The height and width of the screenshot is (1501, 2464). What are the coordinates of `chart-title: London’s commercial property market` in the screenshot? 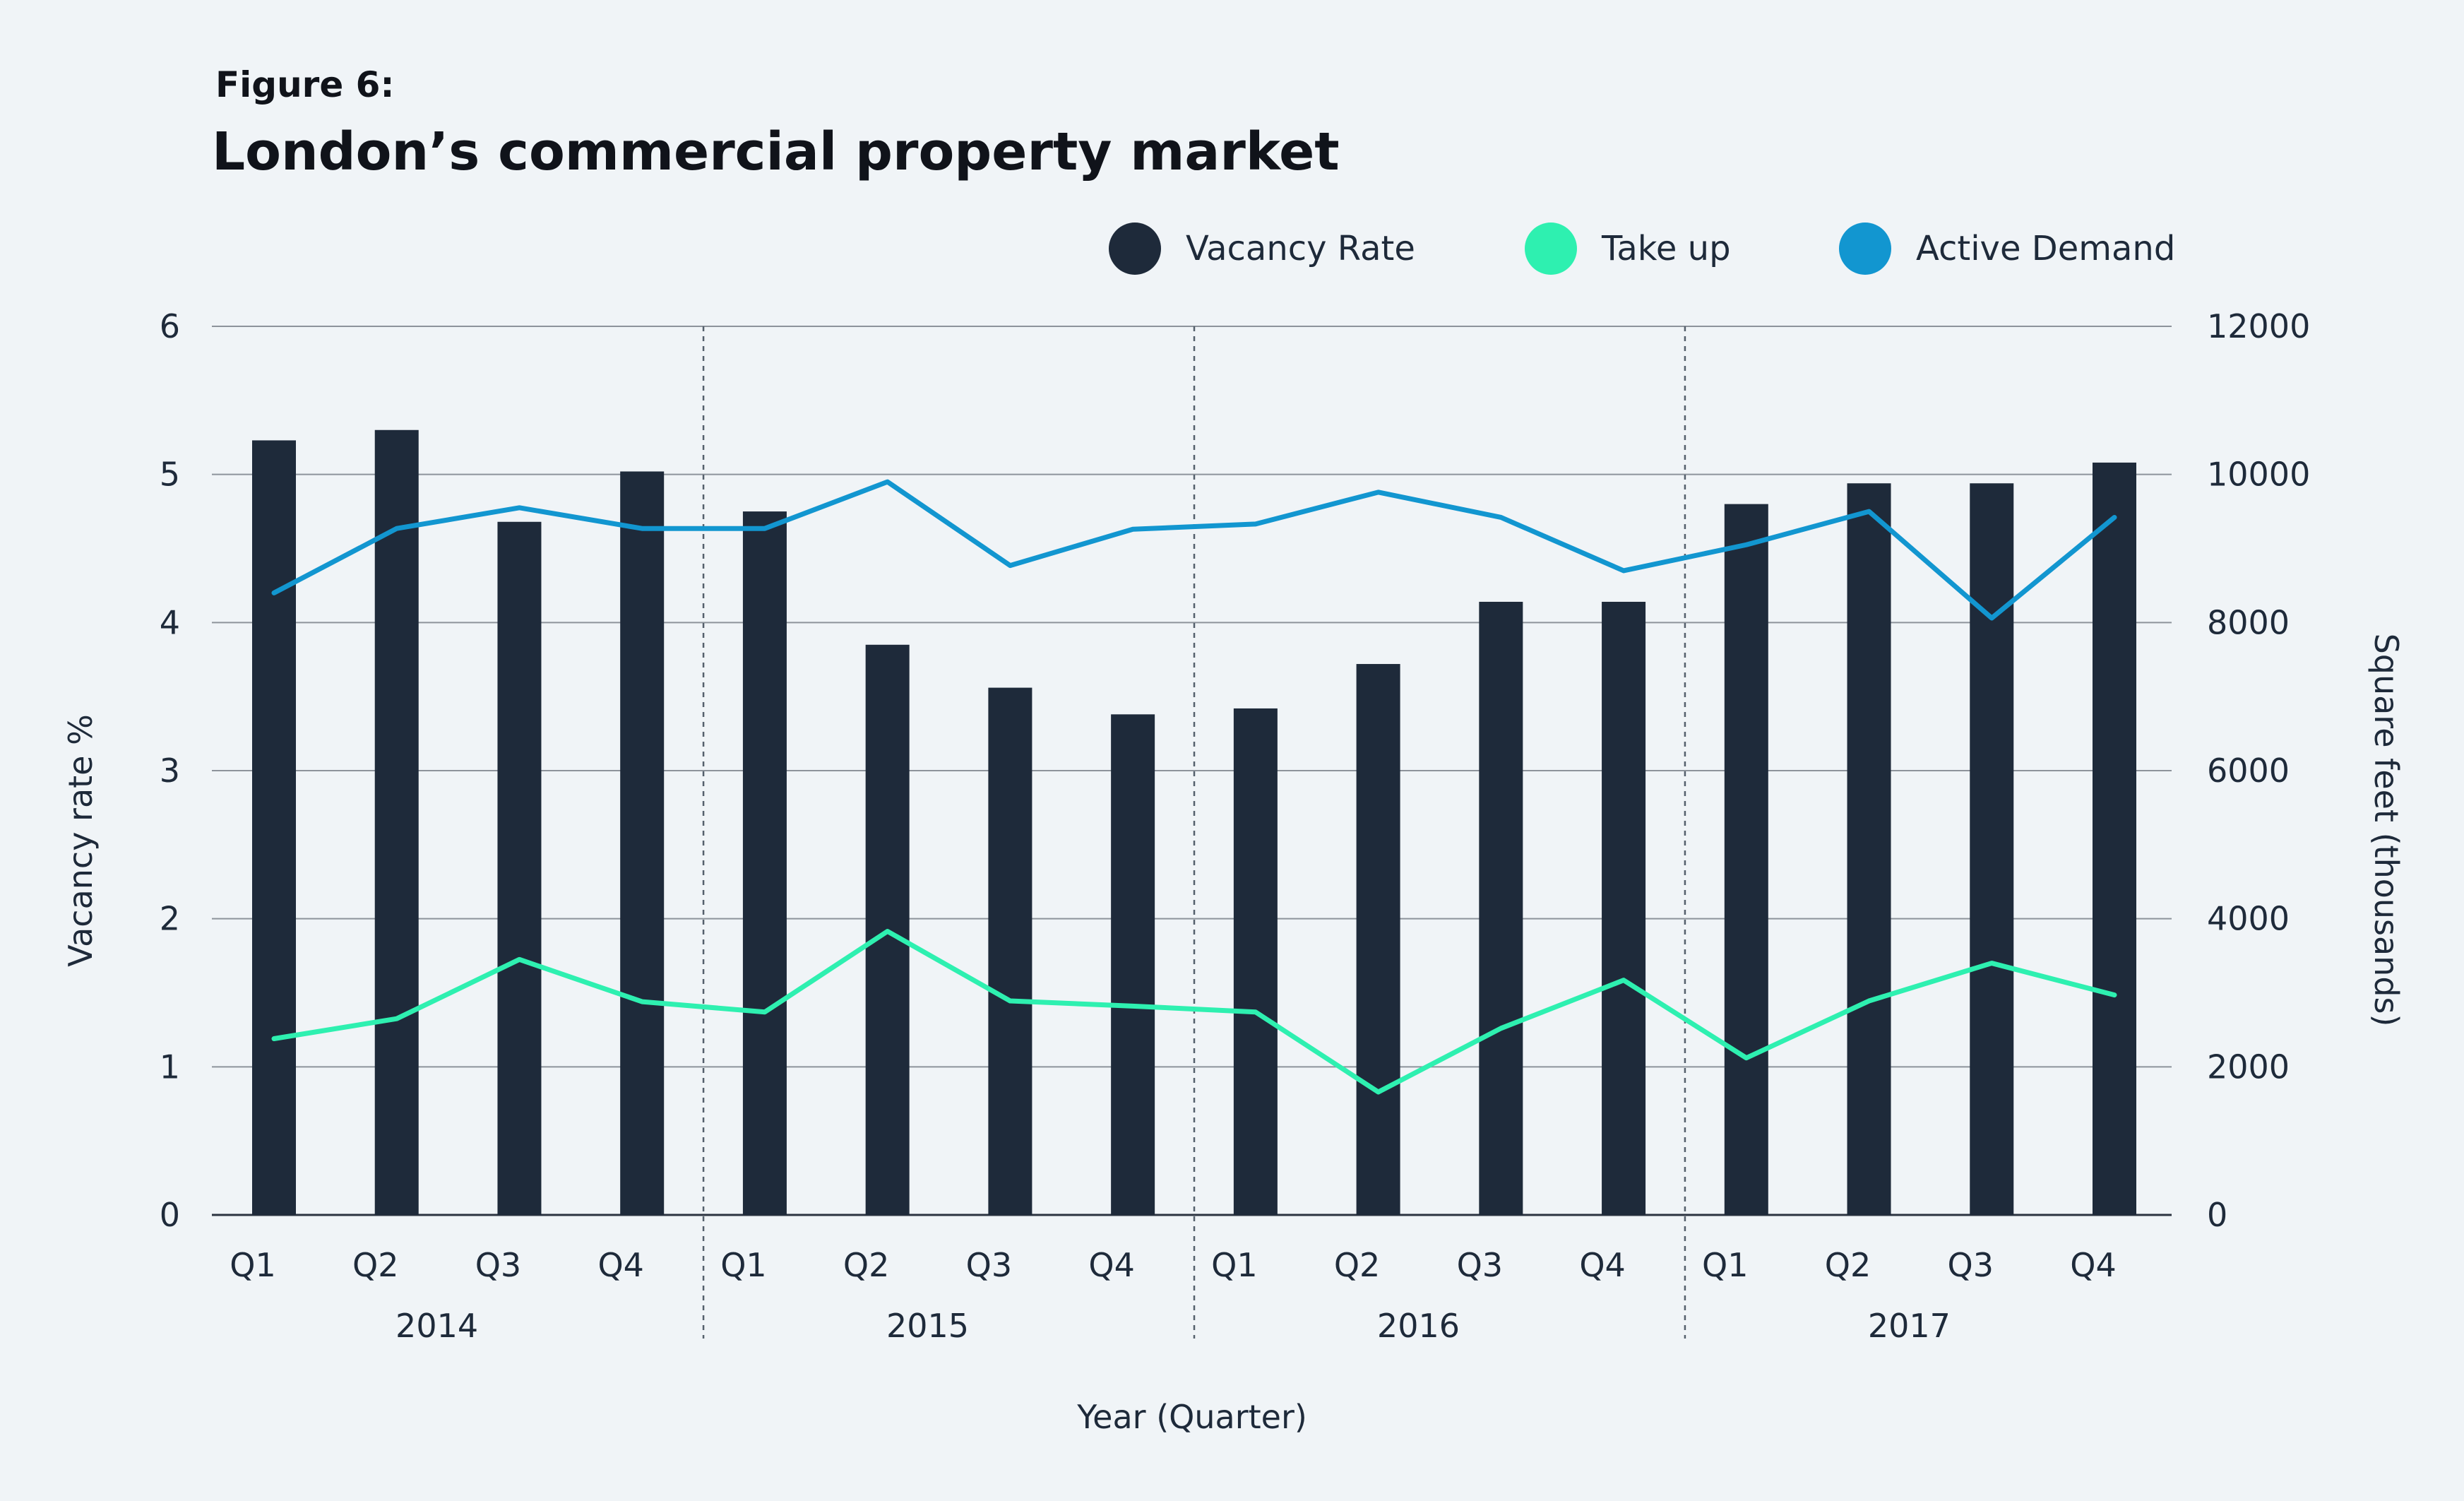 It's located at (776, 151).